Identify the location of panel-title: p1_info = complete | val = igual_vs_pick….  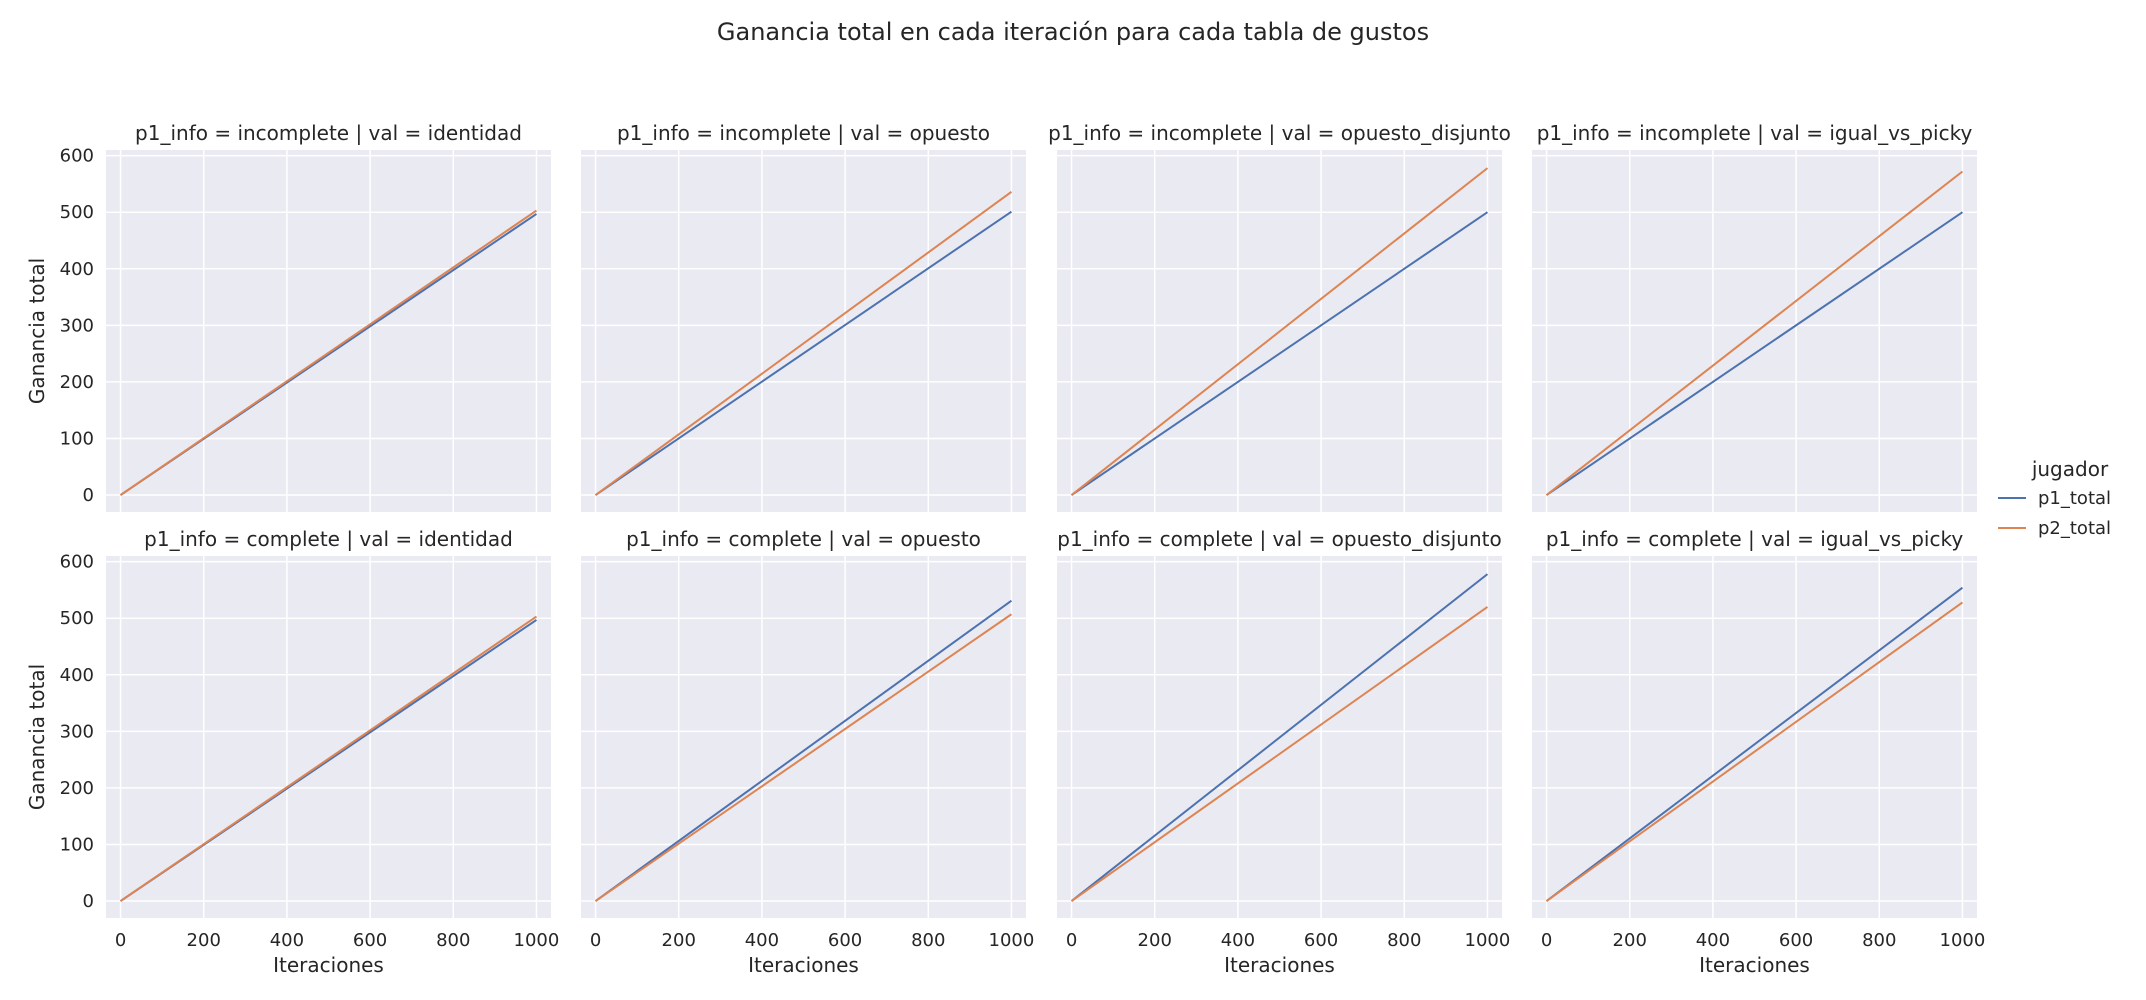
(1755, 539).